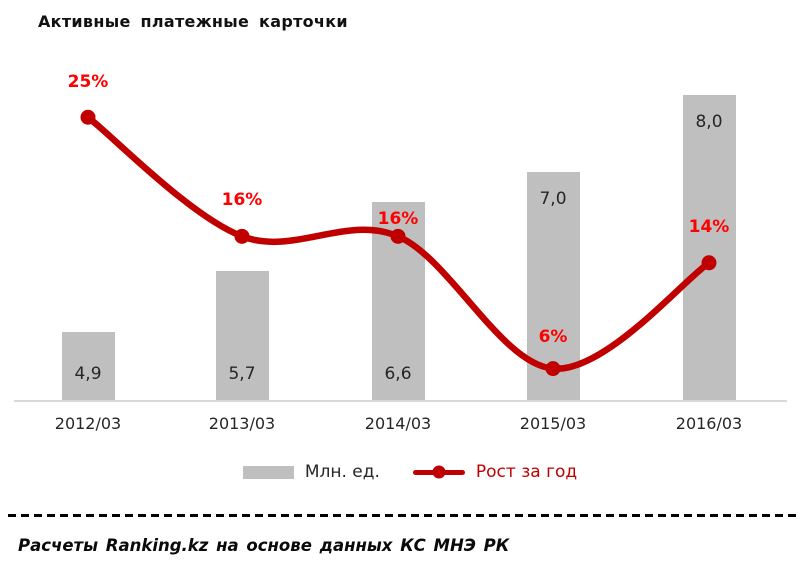 The height and width of the screenshot is (565, 800). I want to click on growth-value-label: 25%, so click(88, 82).